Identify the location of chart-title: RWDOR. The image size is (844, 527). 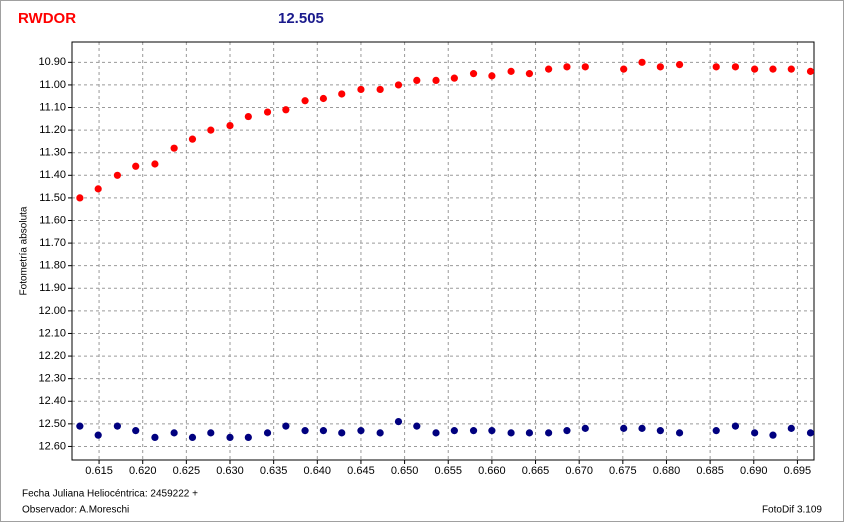
(47, 18).